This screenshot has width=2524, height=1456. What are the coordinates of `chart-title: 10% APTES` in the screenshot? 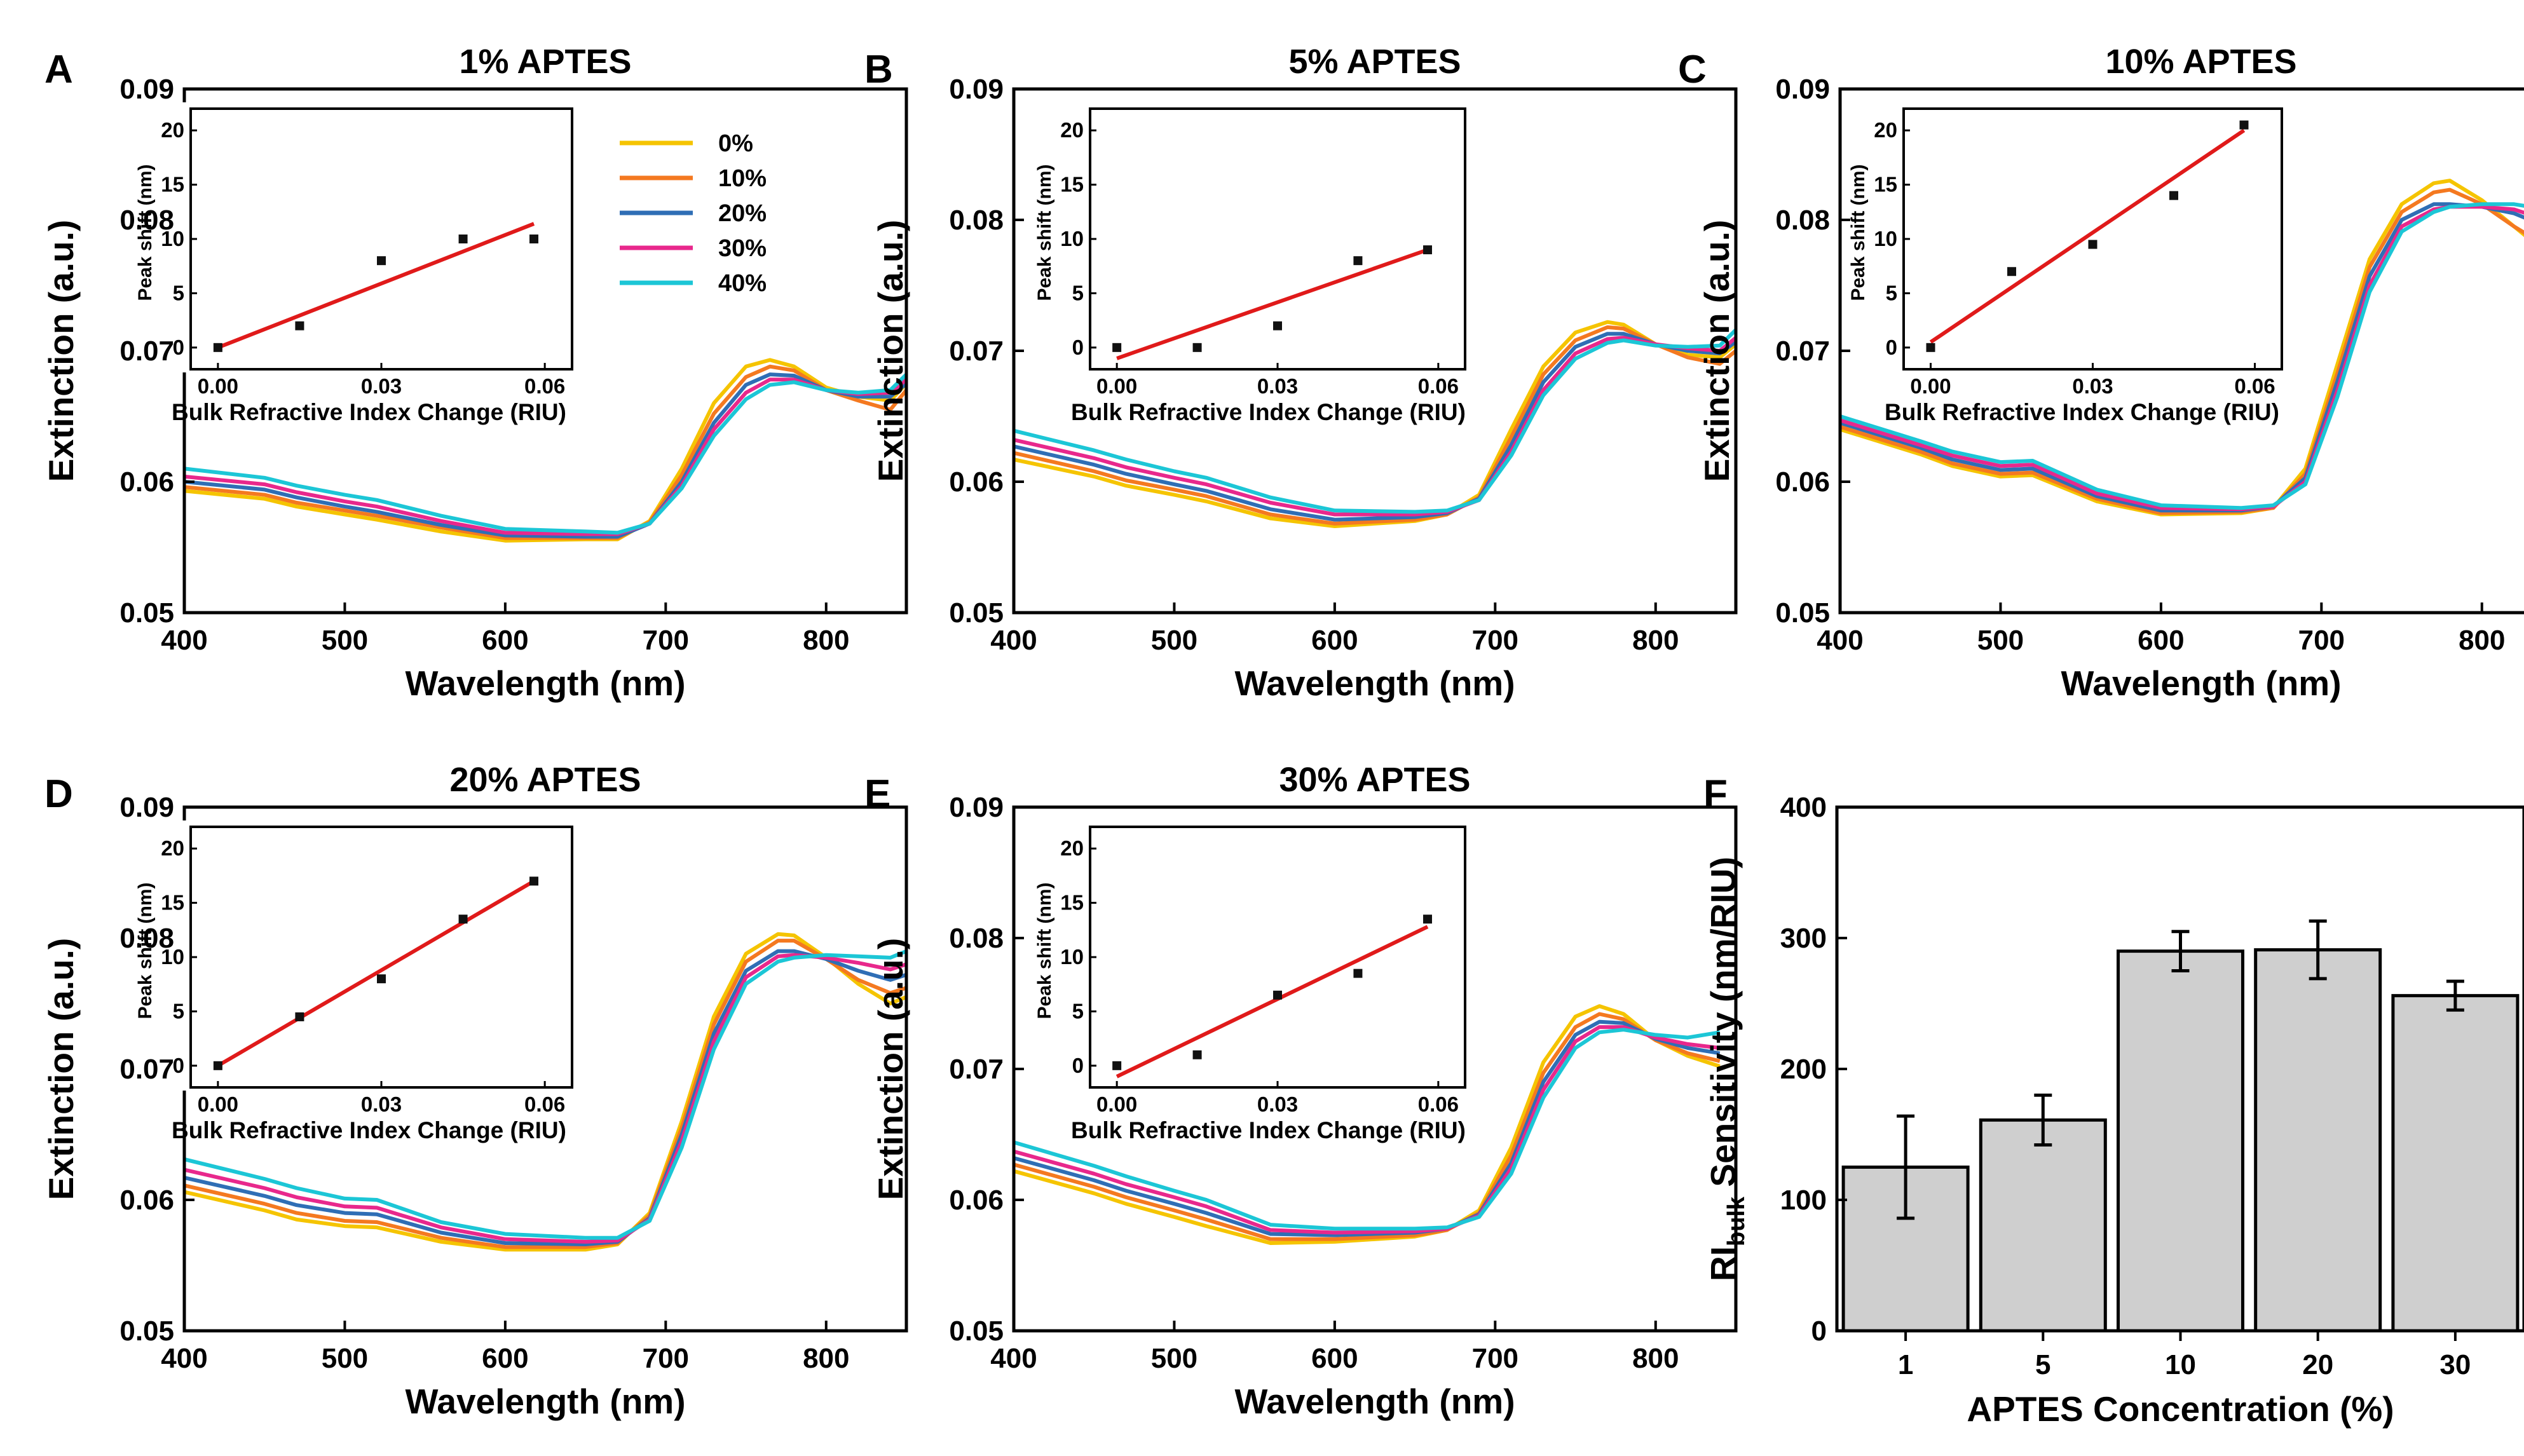 It's located at (2200, 62).